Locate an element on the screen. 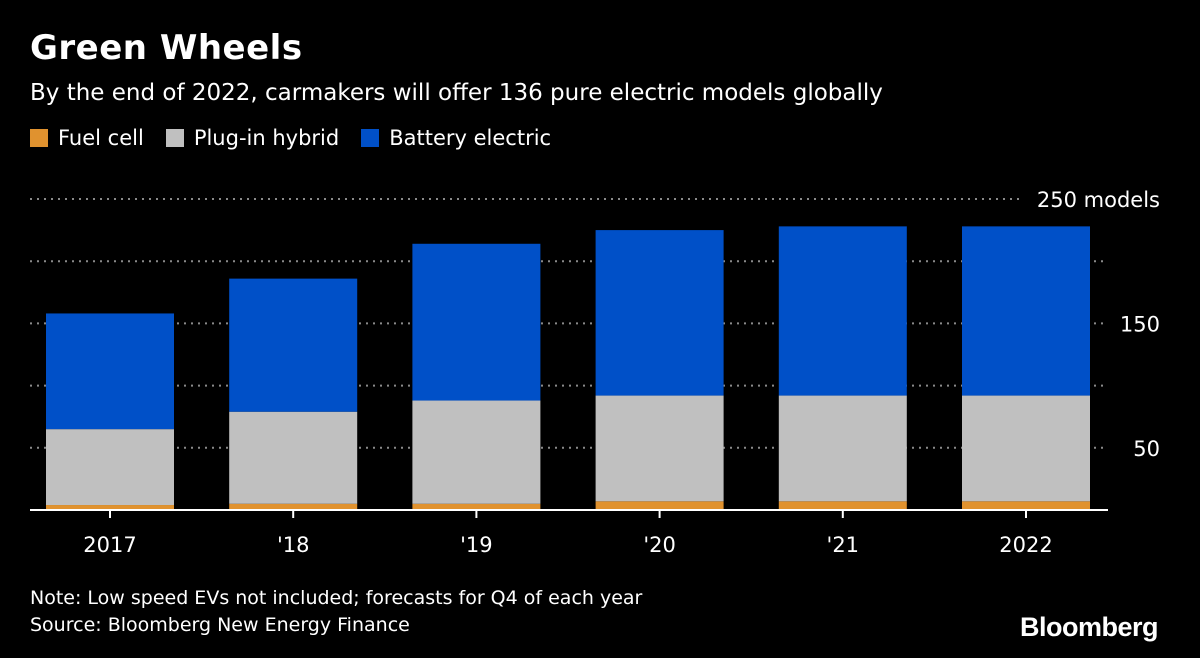 This screenshot has width=1200, height=658. x-tick-label: '20 is located at coordinates (659, 545).